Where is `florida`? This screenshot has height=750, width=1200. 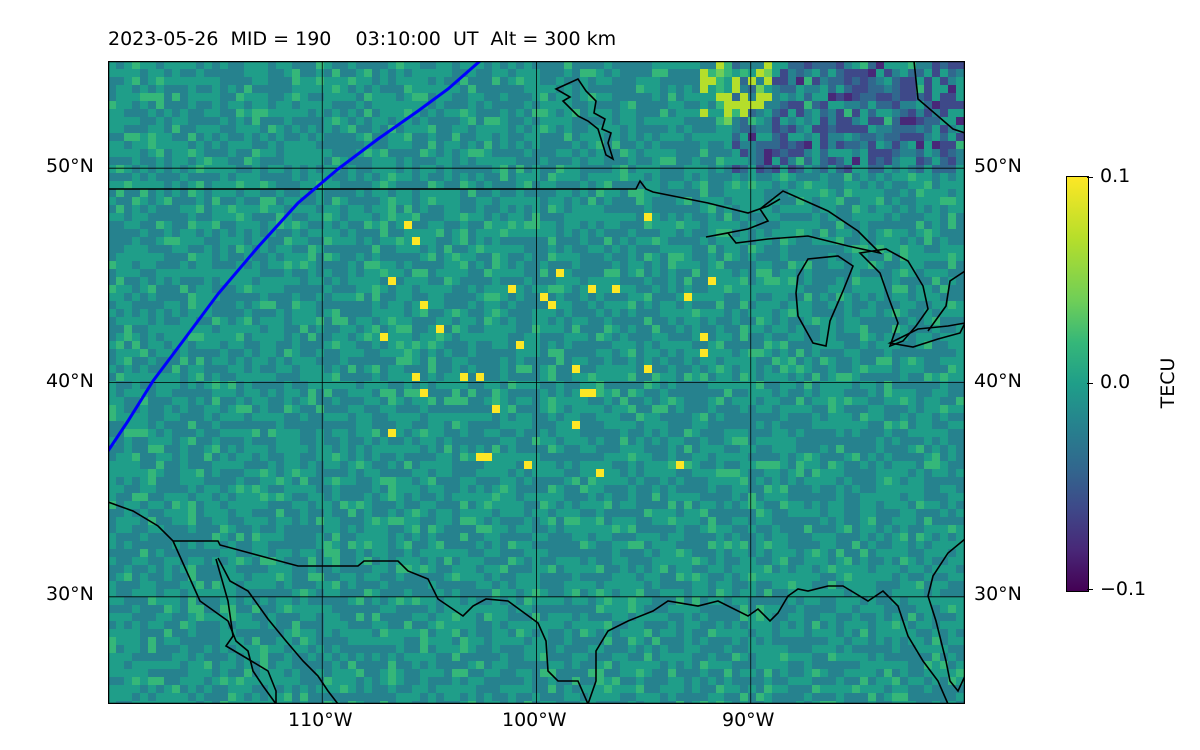
florida is located at coordinates (946, 615).